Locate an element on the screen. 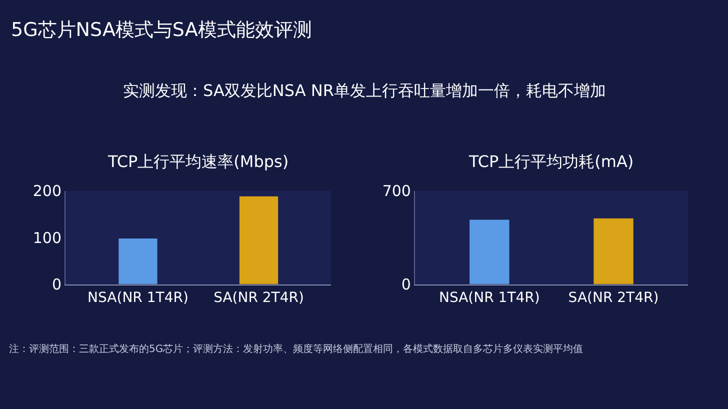 This screenshot has width=728, height=409. text: 注：评测范围：三款正式发布的5G芯片；评测方法：发射功率、频度等网络侧配置相同，各模式数据取自多芯片多仪表实测平均值 is located at coordinates (296, 349).